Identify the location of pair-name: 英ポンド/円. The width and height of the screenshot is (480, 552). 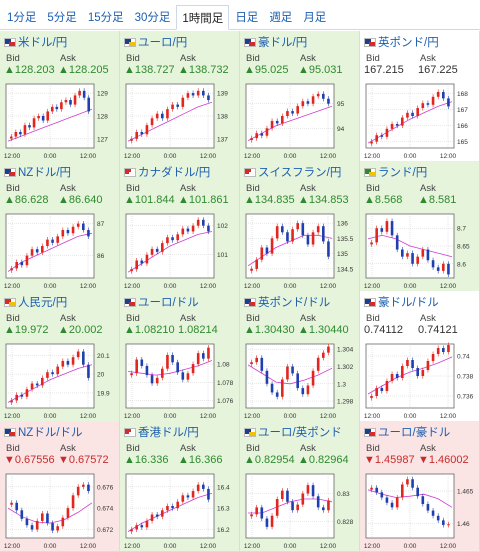
(408, 43).